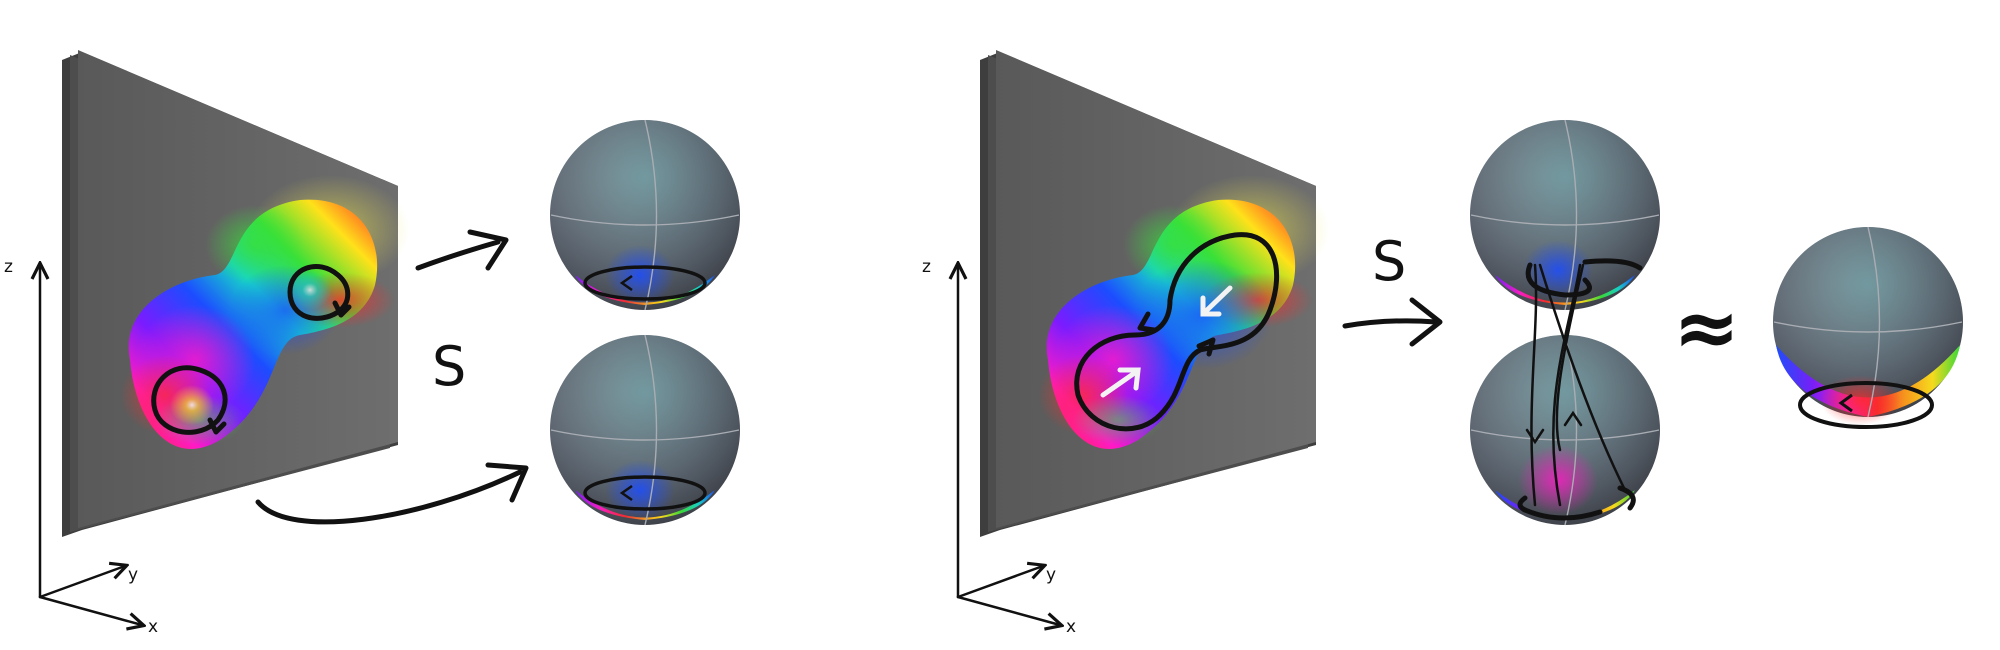  I want to click on right-sphere-bottom, so click(1565, 430).